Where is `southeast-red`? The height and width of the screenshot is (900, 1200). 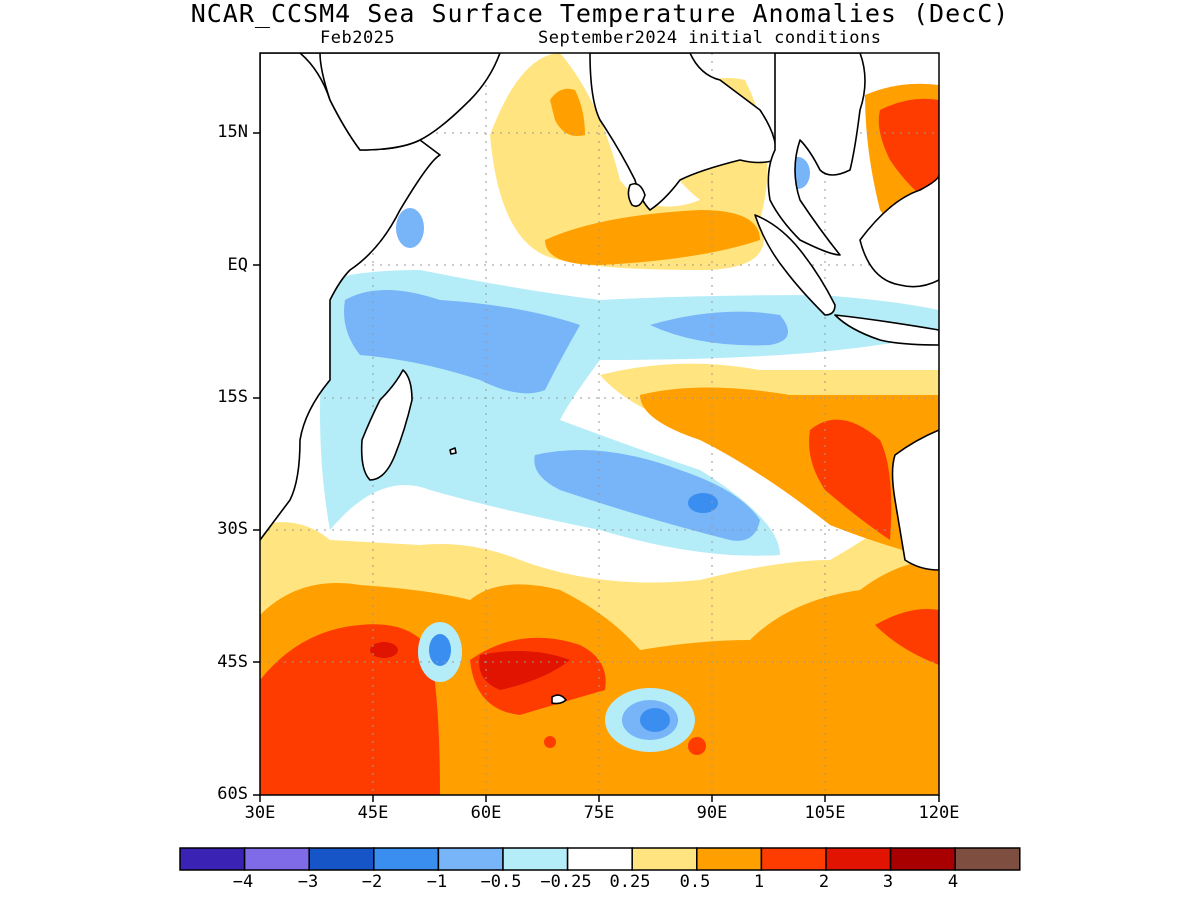 southeast-red is located at coordinates (850, 479).